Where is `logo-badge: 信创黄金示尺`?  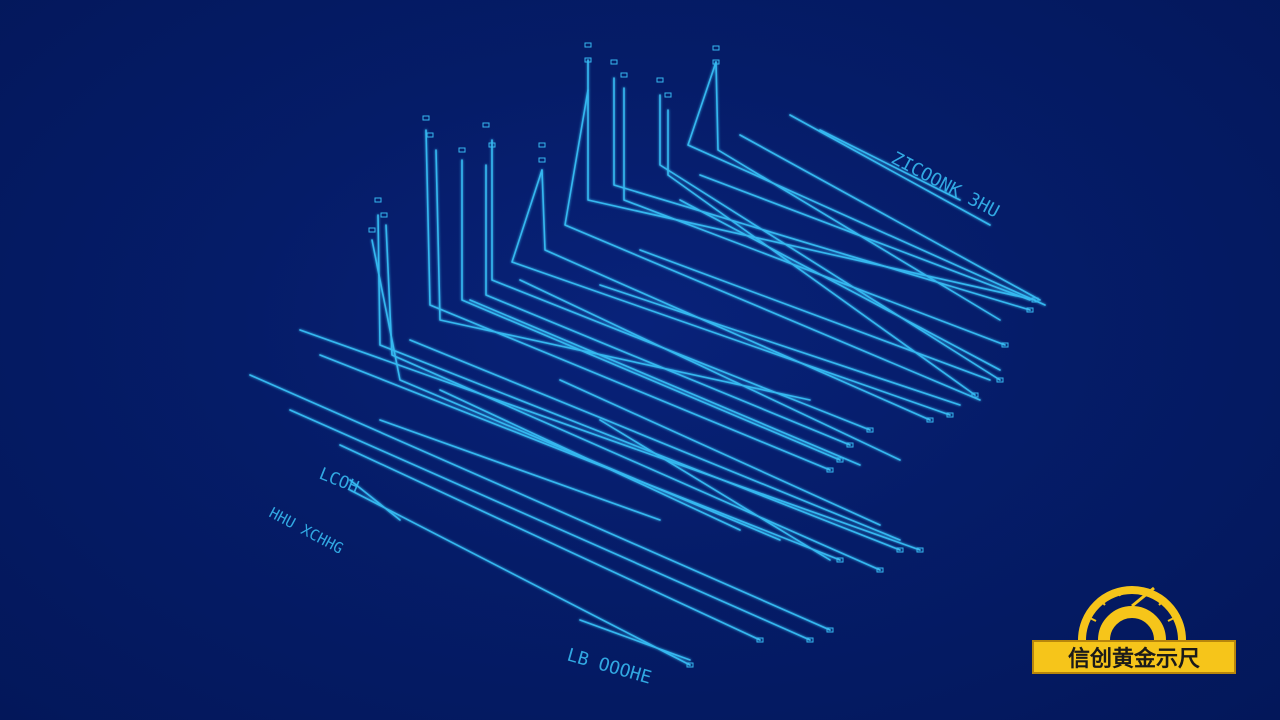 logo-badge: 信创黄金示尺 is located at coordinates (1134, 623).